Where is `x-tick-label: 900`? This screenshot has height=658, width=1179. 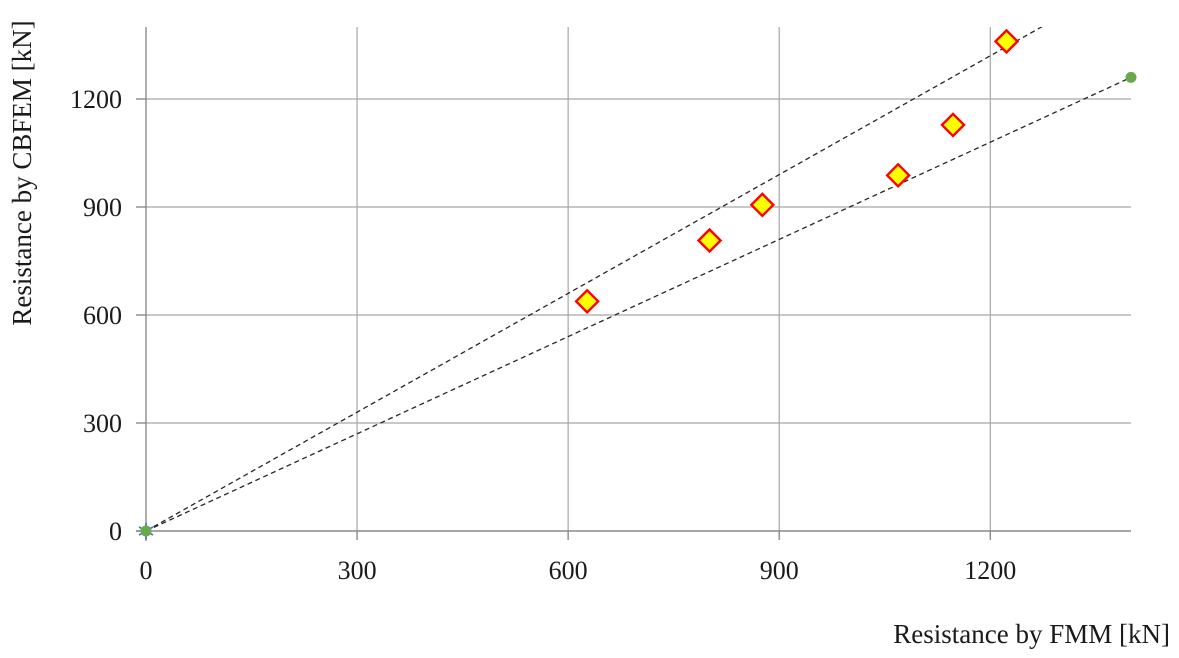
x-tick-label: 900 is located at coordinates (779, 570).